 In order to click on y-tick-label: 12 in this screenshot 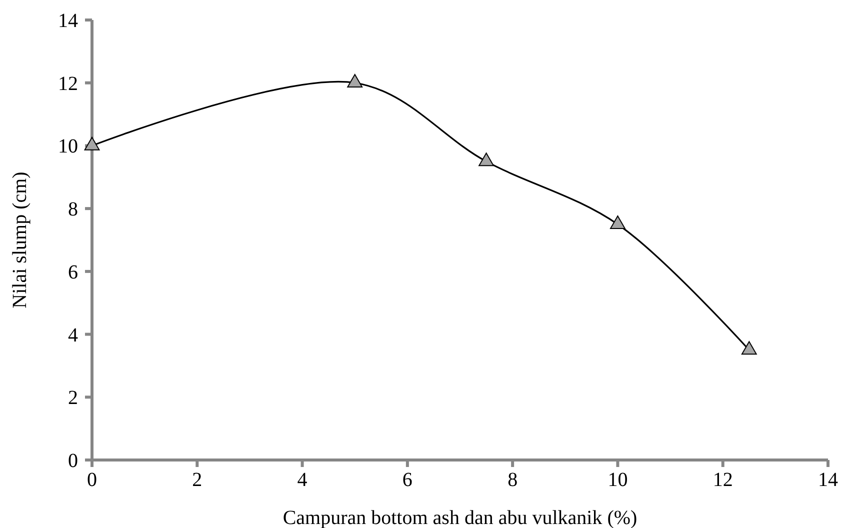, I will do `click(68, 83)`.